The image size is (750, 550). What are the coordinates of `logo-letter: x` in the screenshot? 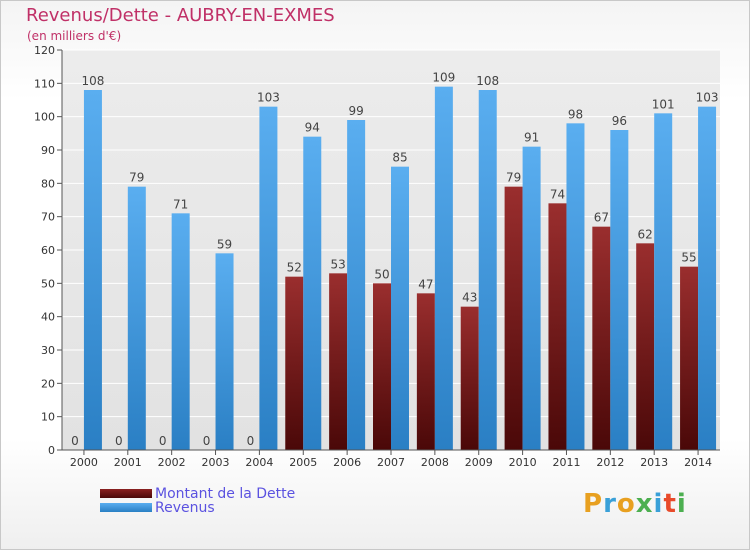 It's located at (644, 504).